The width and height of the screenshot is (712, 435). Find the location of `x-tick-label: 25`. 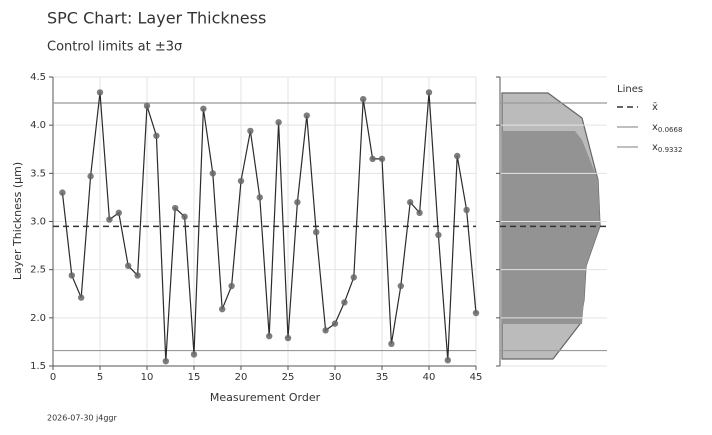

x-tick-label: 25 is located at coordinates (288, 377).